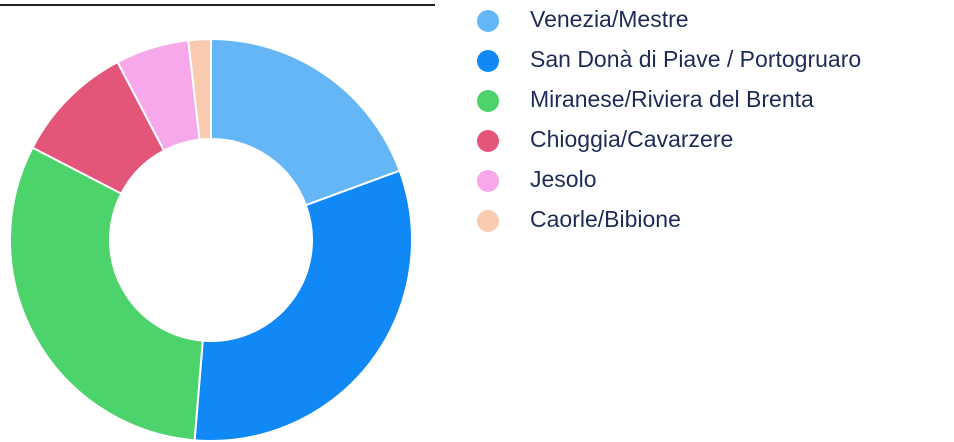 The height and width of the screenshot is (442, 954). What do you see at coordinates (605, 219) in the screenshot?
I see `legend-label: Caorle/Bibione` at bounding box center [605, 219].